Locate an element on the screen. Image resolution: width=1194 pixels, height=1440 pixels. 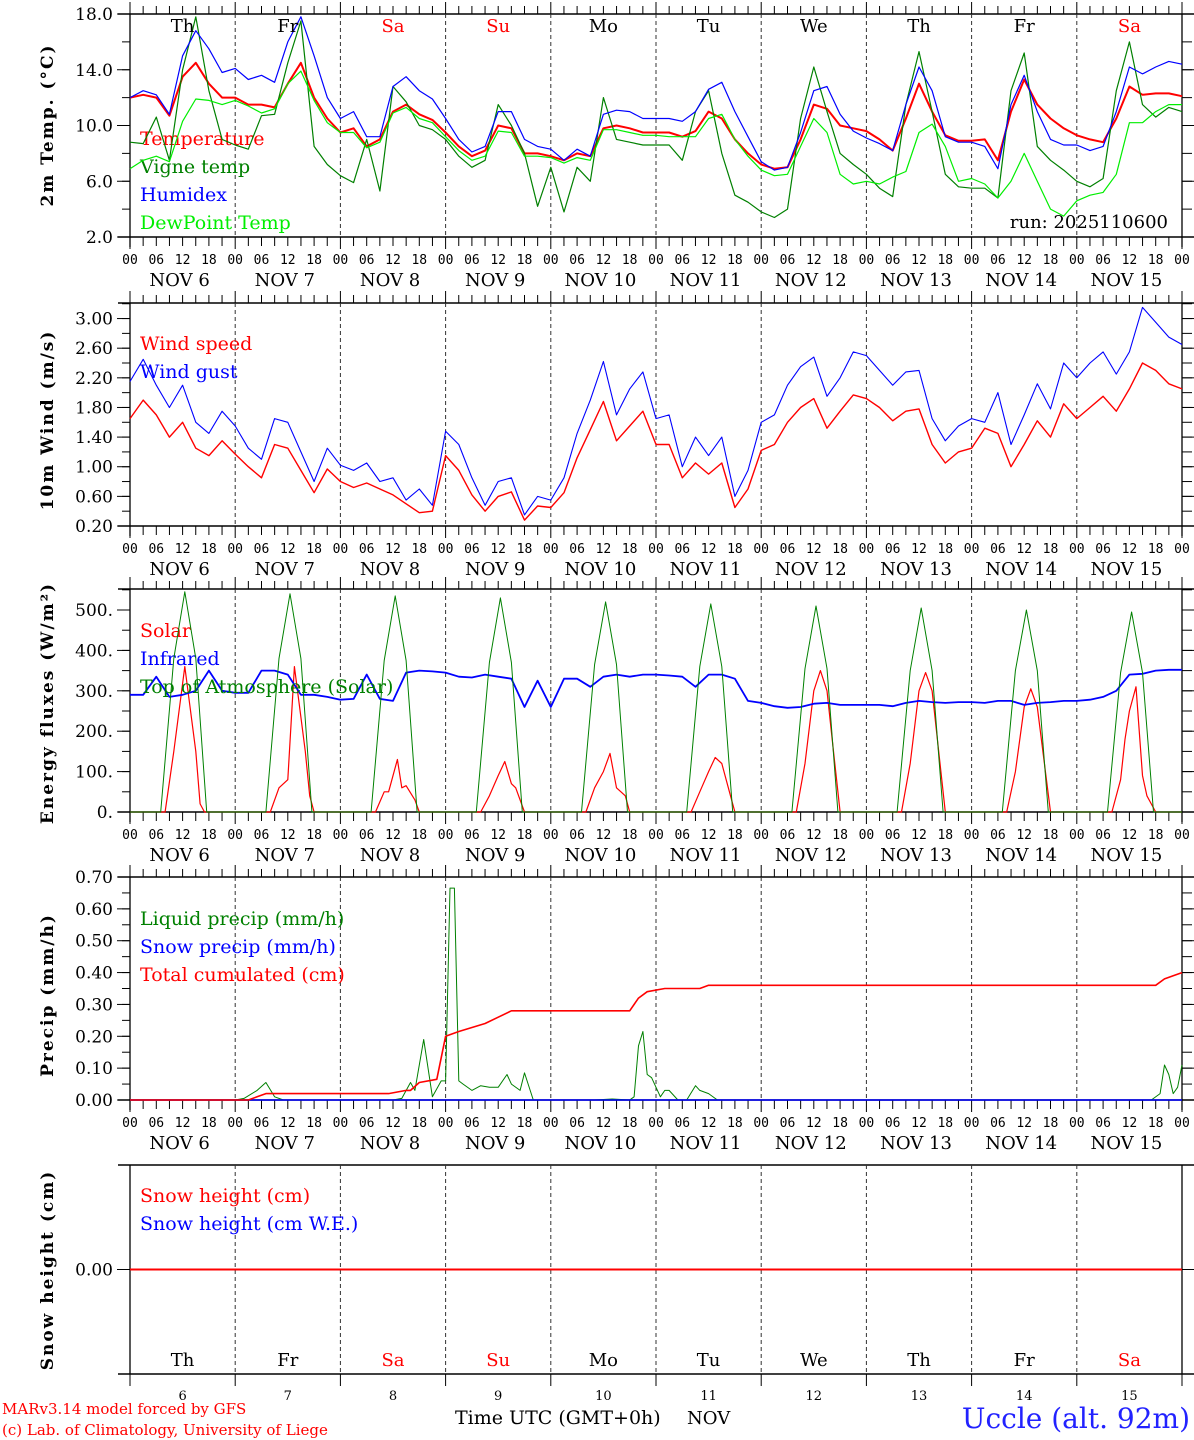
day-name-bottom: Tu is located at coordinates (709, 1360).